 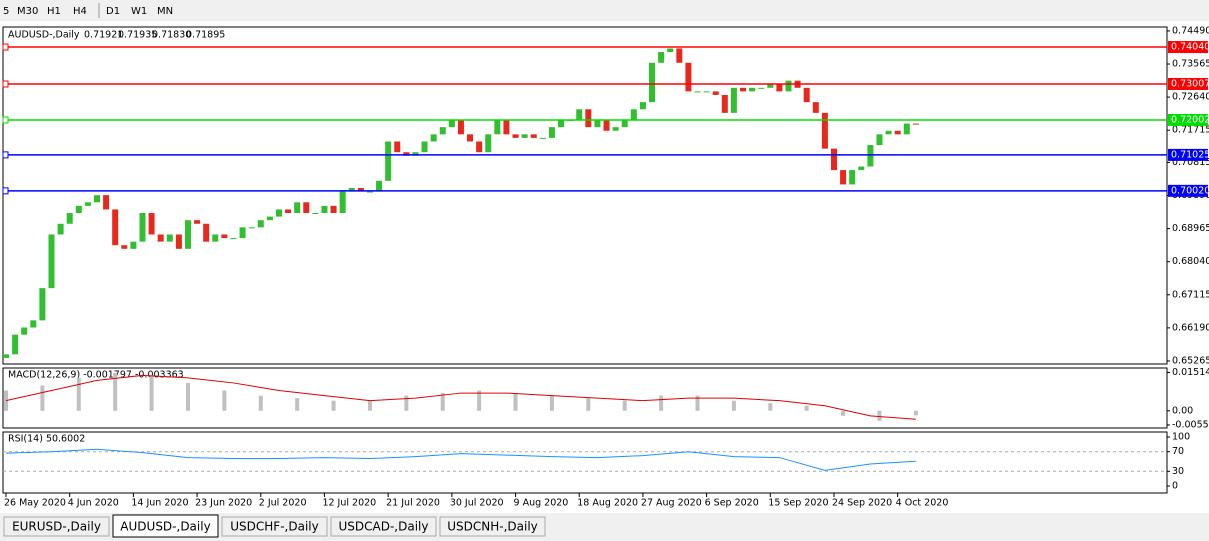 I want to click on y-tick-label: 0.68965, so click(x=1190, y=228).